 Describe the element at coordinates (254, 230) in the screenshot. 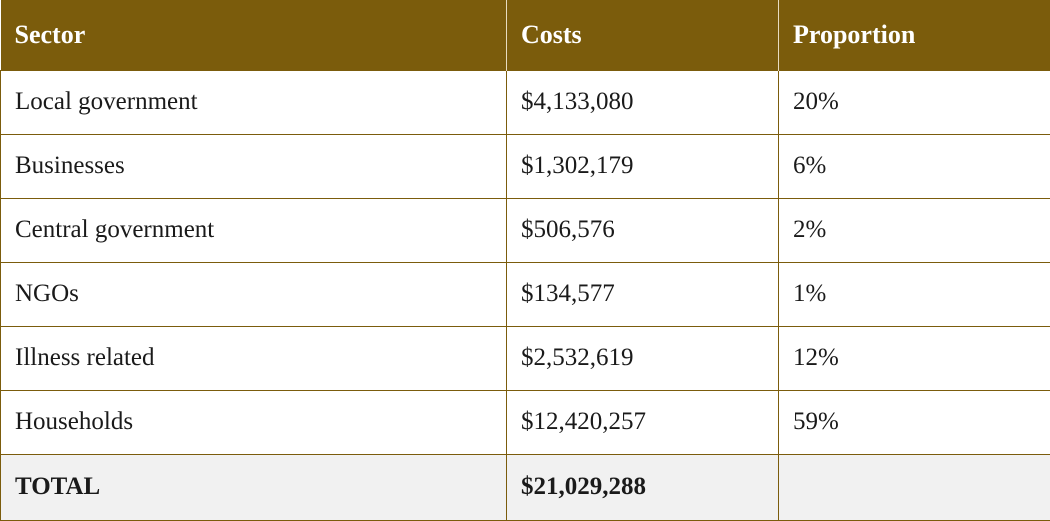

I see `cell-sector: Central government` at that location.